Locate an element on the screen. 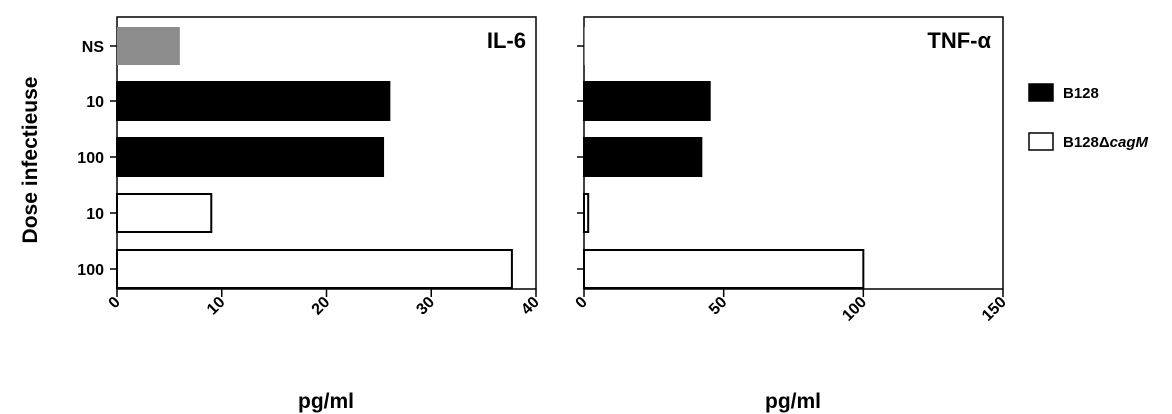  tnf-x-tick-label-3: 150 is located at coordinates (994, 309).